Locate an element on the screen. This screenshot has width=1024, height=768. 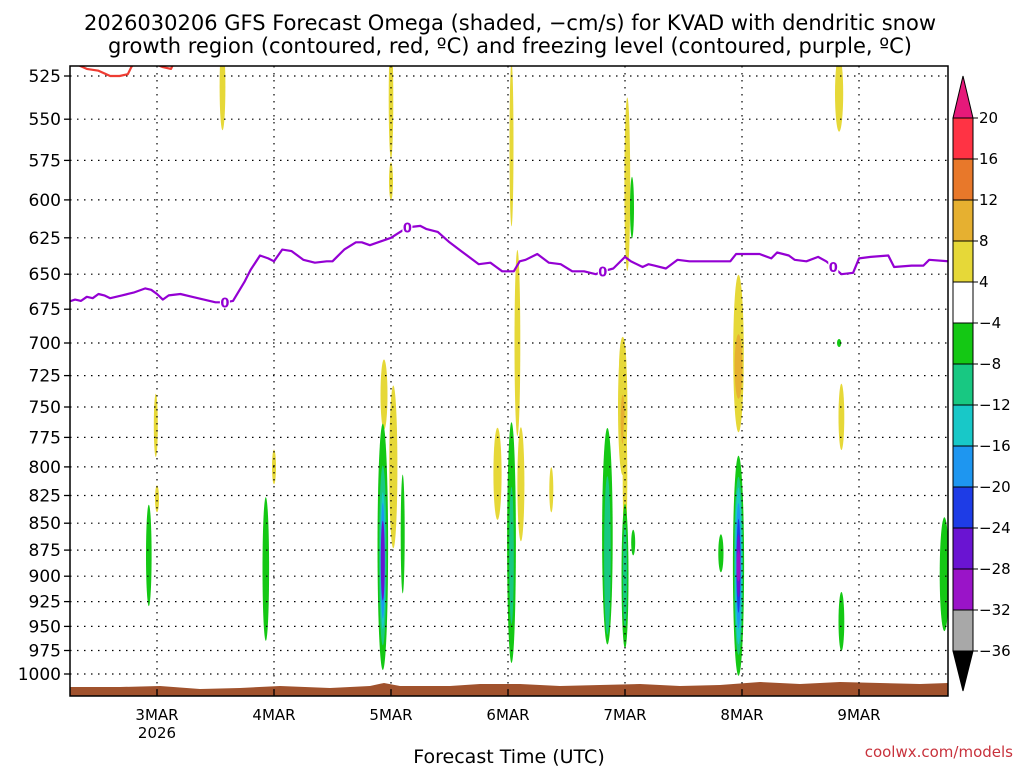
colorbar-label: −16 is located at coordinates (995, 446).